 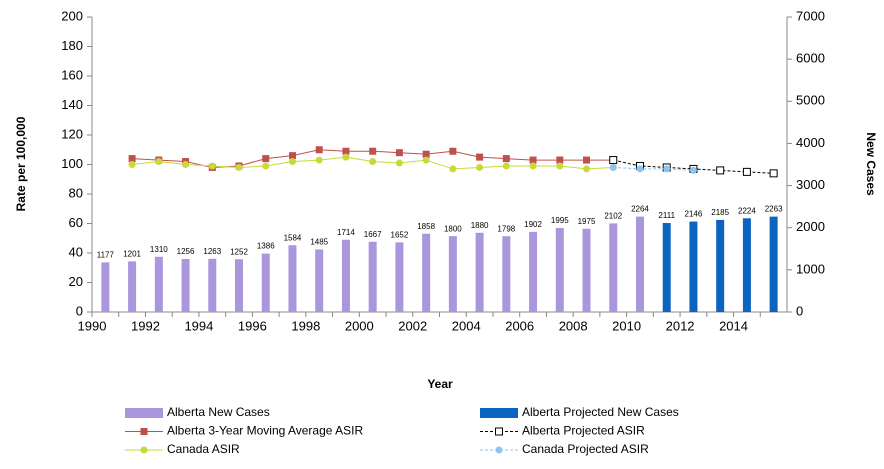 What do you see at coordinates (239, 251) in the screenshot?
I see `bar-value-label: 1252` at bounding box center [239, 251].